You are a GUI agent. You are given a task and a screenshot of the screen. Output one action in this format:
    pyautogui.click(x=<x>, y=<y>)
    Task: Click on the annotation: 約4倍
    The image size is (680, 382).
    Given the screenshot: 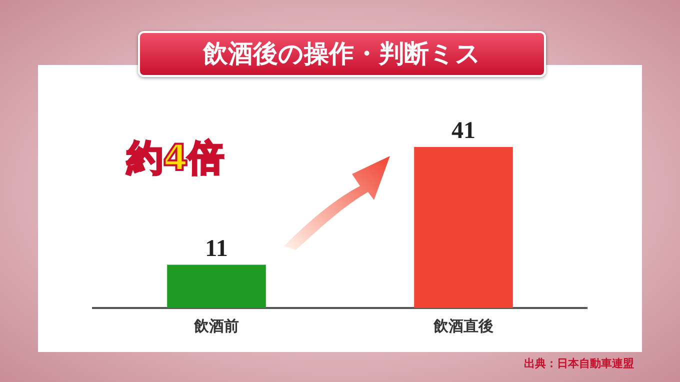 What is the action you would take?
    pyautogui.click(x=175, y=159)
    